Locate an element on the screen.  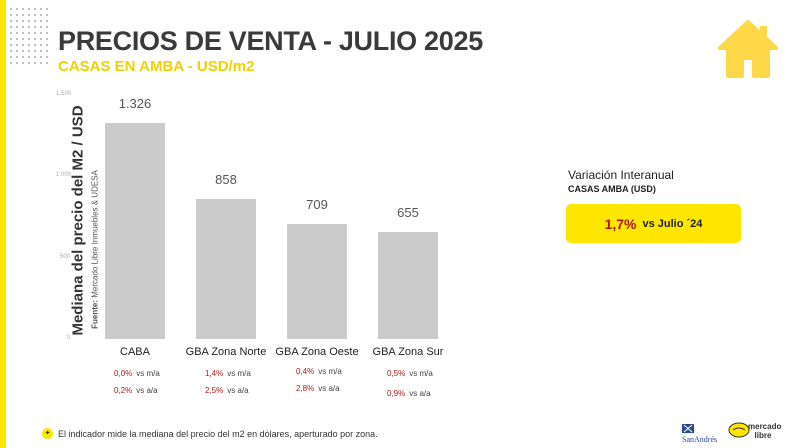
variation-value: 1,4% is located at coordinates (214, 373).